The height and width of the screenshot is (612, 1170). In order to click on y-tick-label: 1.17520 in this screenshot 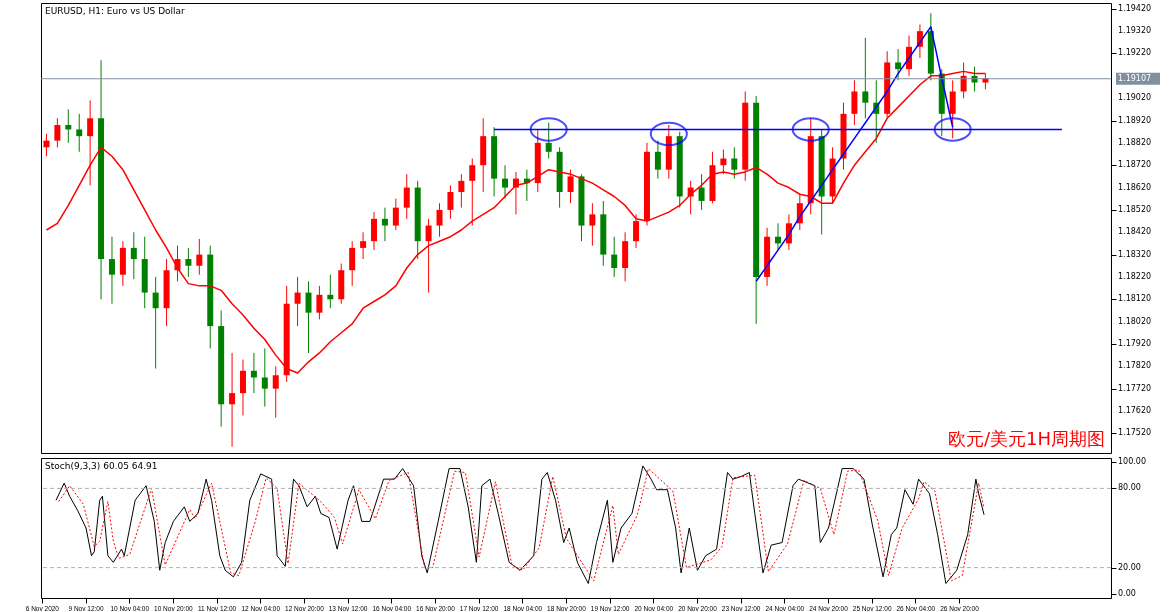, I will do `click(1135, 433)`.